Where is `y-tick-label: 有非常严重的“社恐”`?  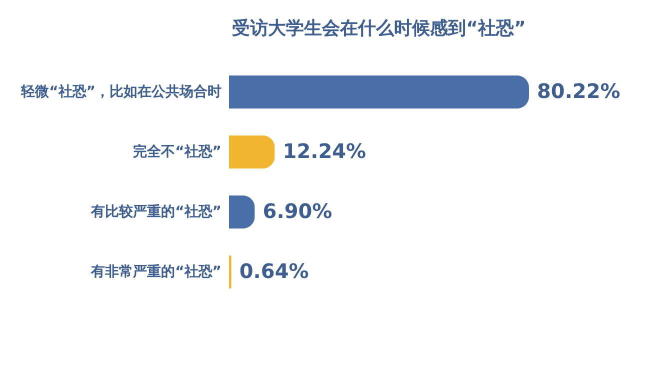
y-tick-label: 有非常严重的“社恐” is located at coordinates (156, 272).